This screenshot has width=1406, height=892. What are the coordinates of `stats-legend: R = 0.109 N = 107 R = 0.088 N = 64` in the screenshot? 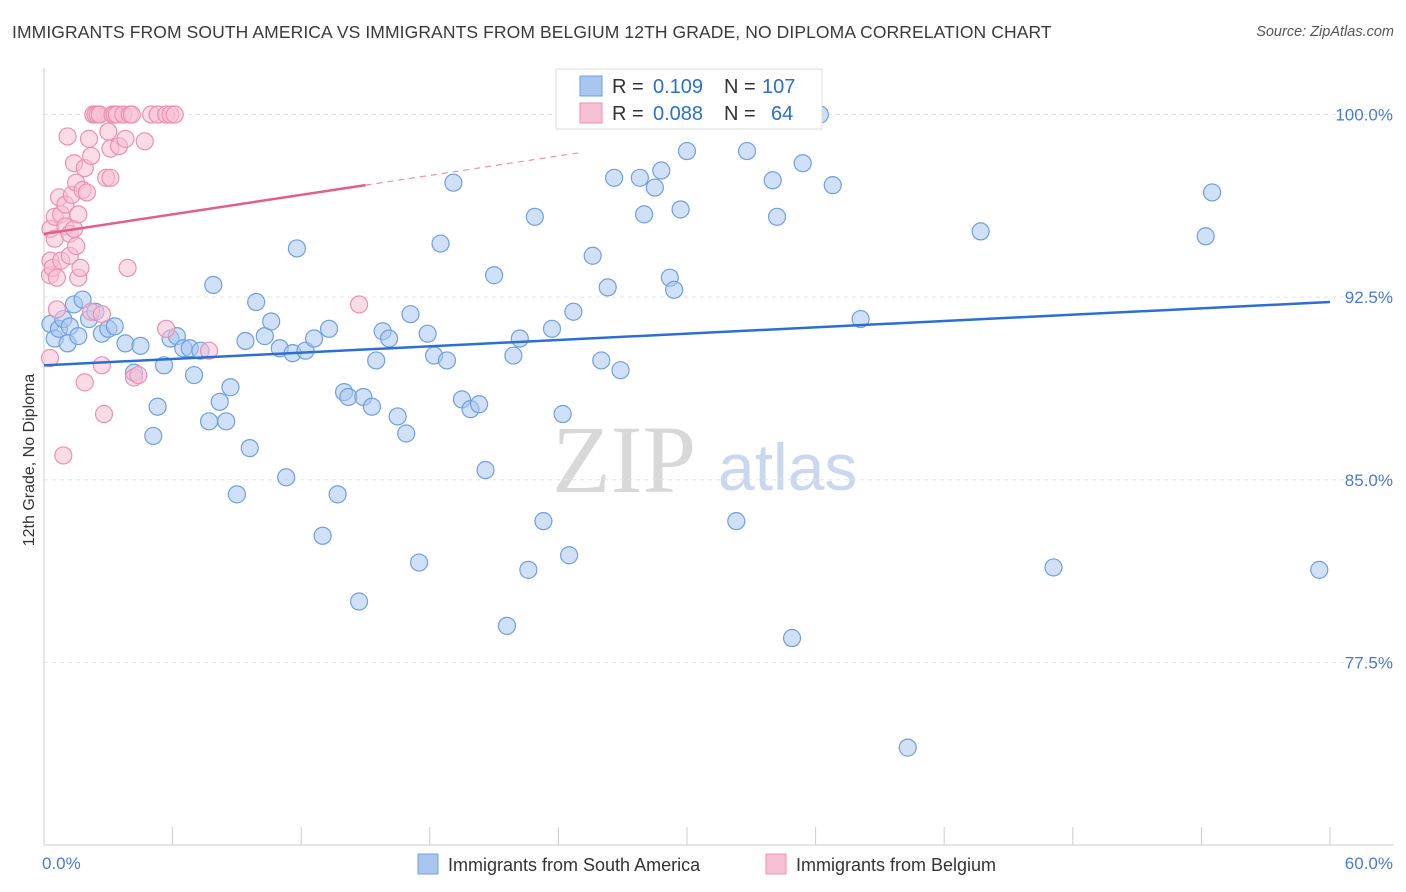 It's located at (689, 99).